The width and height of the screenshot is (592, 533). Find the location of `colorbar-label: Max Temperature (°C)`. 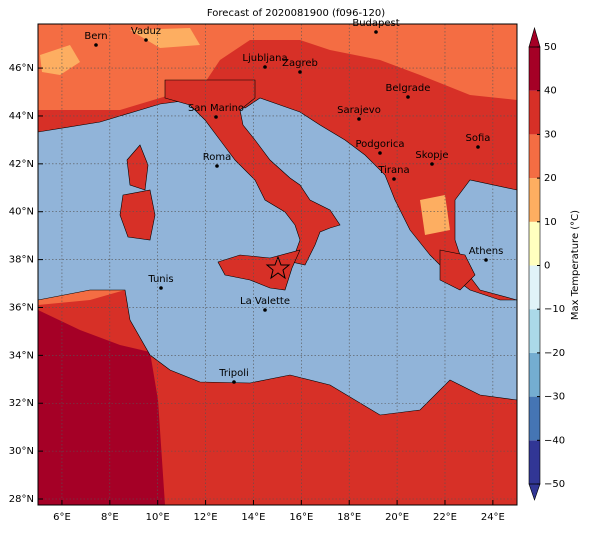

colorbar-label: Max Temperature (°C) is located at coordinates (575, 265).